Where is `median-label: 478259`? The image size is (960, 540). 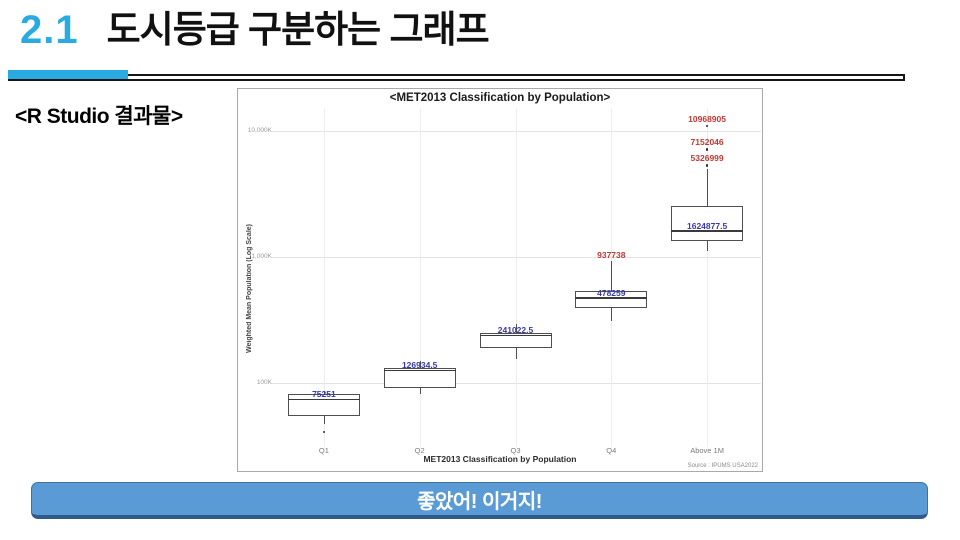
median-label: 478259 is located at coordinates (611, 292).